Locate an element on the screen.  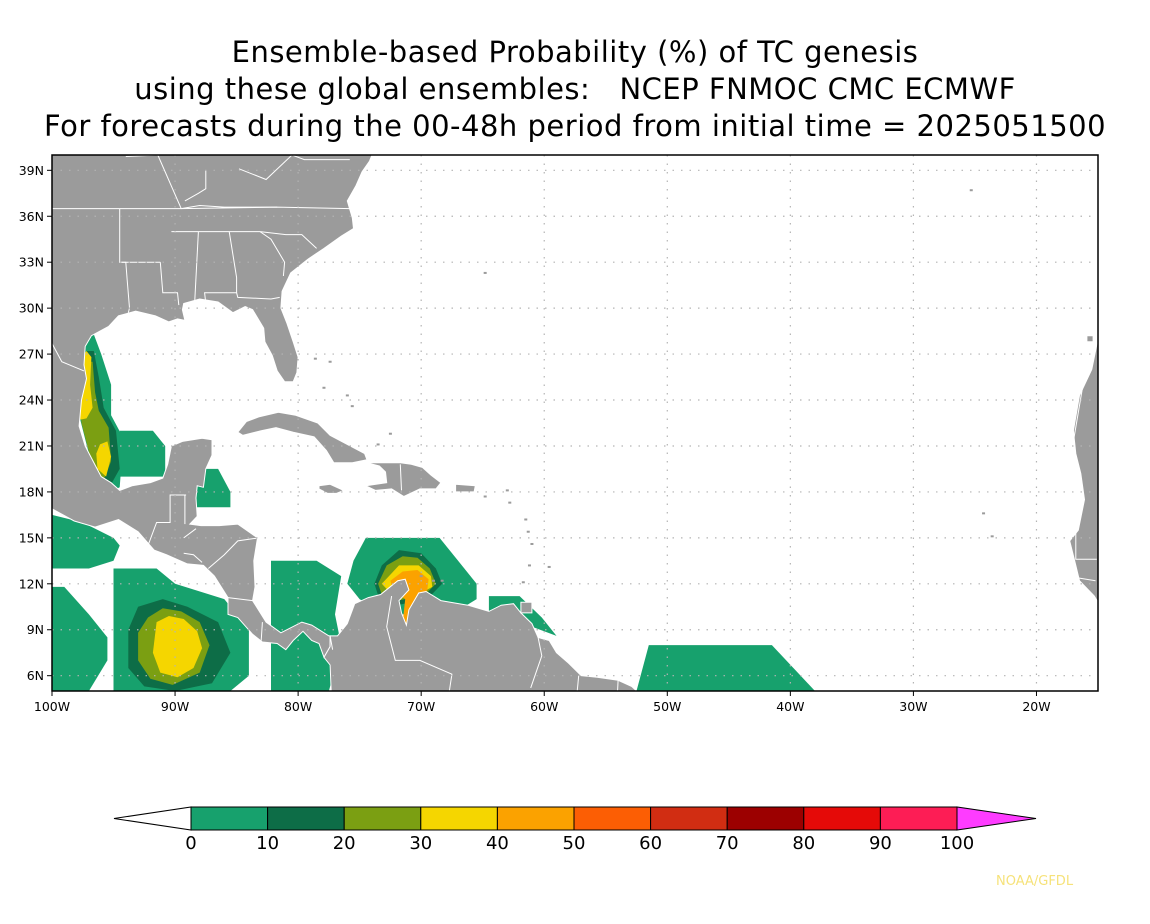
lat-tick-label: 36N is located at coordinates (31, 216).